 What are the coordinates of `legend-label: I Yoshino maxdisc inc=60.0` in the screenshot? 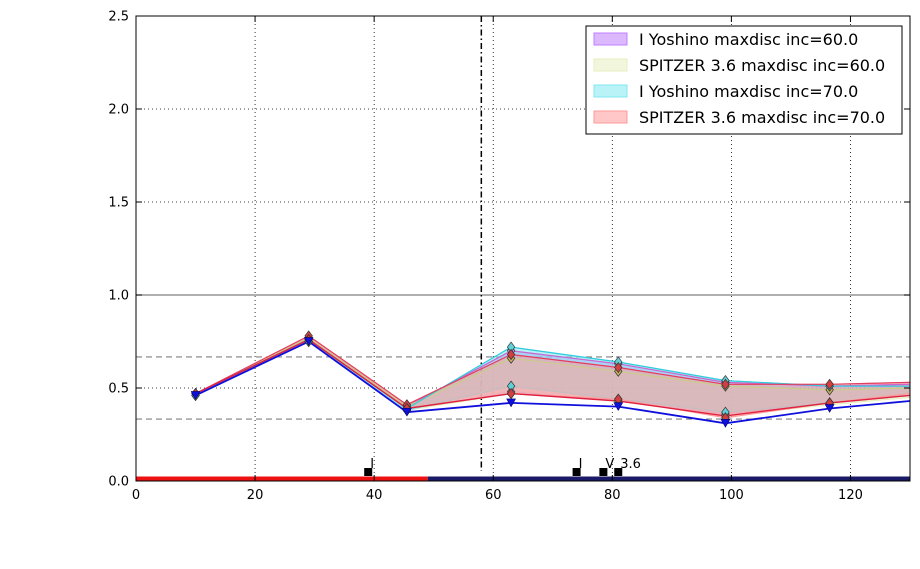 It's located at (748, 39).